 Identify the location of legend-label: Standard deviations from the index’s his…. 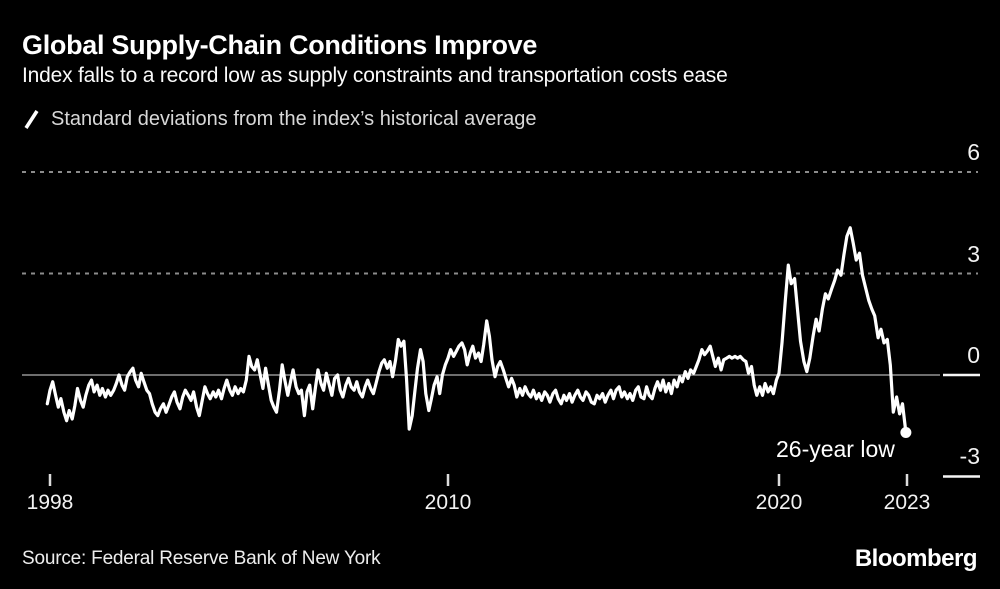
(294, 119).